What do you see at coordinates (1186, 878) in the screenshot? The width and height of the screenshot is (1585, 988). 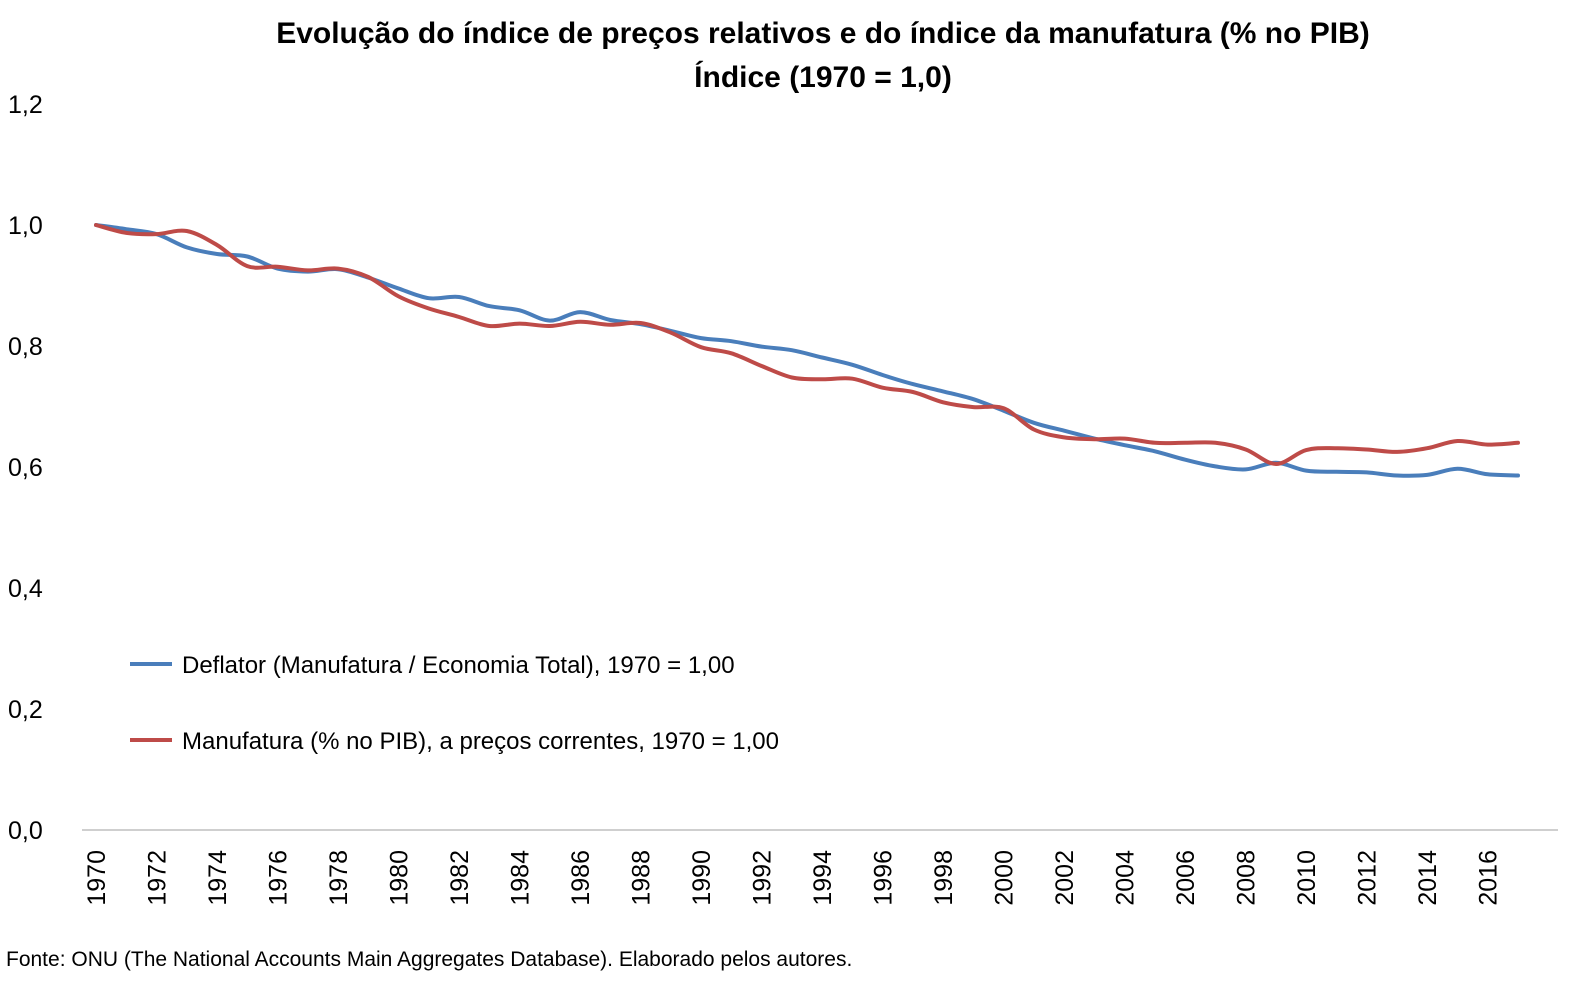 I see `x-tick-label: 2006` at bounding box center [1186, 878].